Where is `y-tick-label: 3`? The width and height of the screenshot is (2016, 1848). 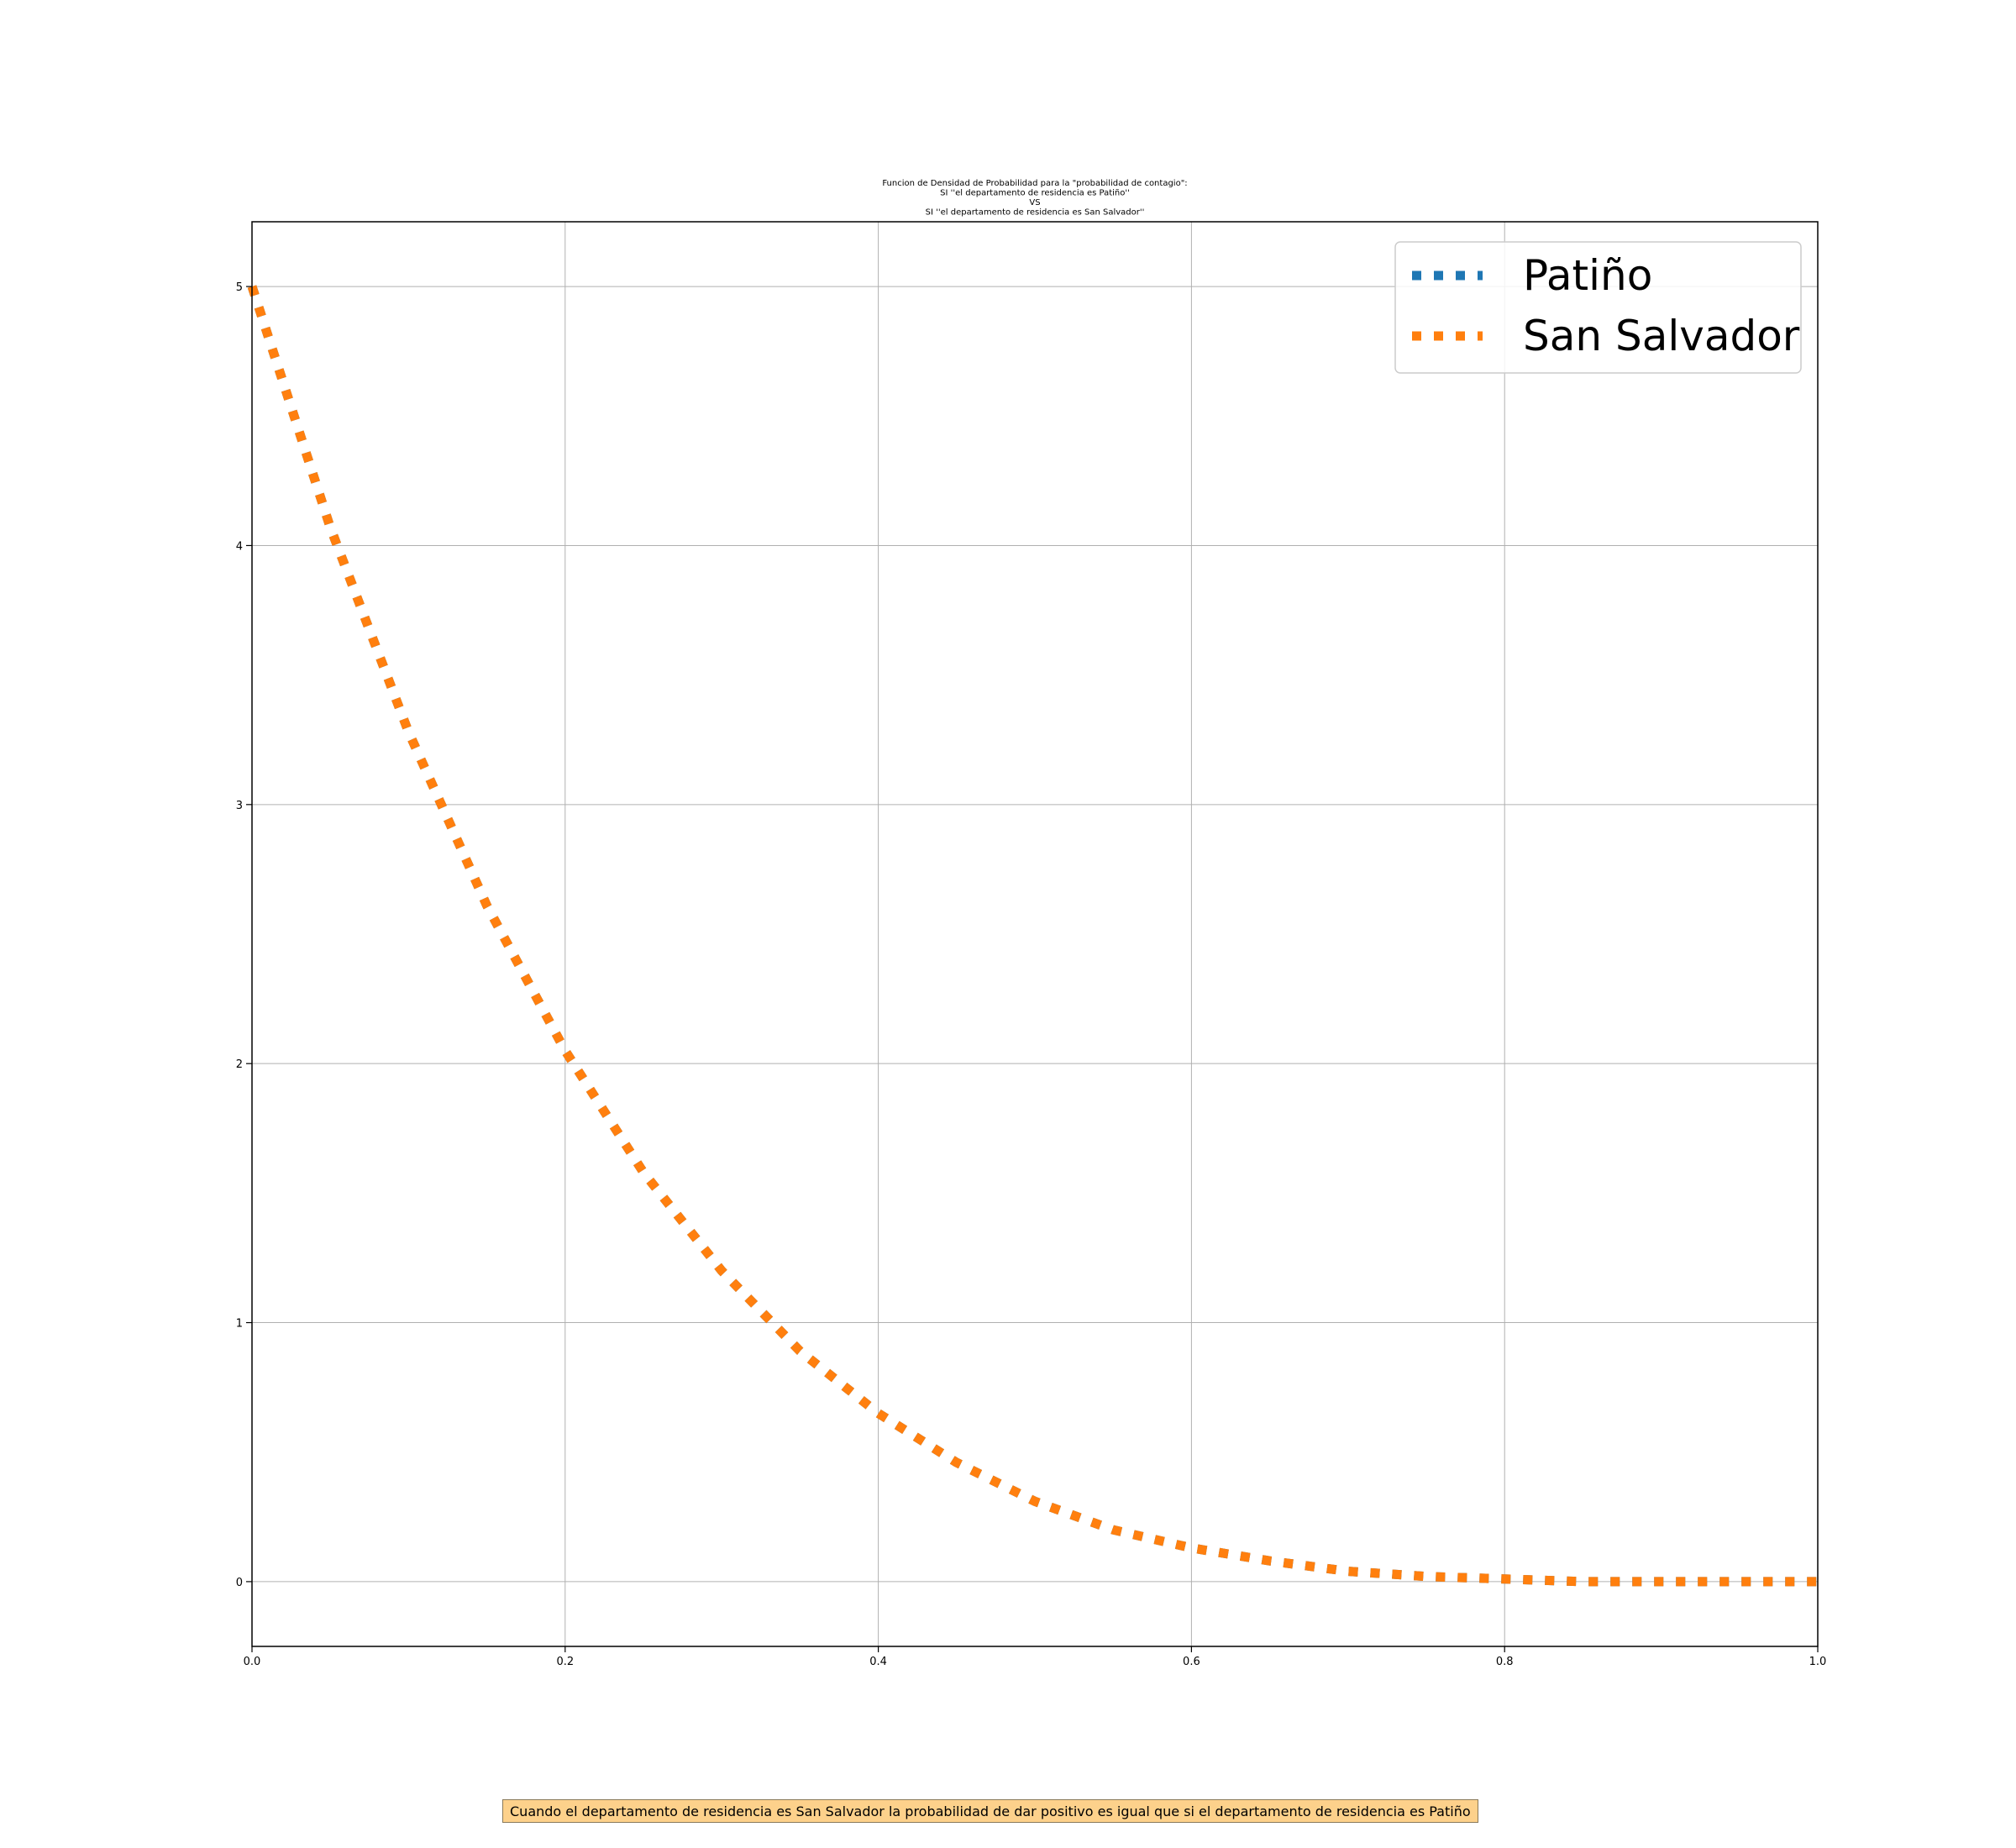 y-tick-label: 3 is located at coordinates (239, 806).